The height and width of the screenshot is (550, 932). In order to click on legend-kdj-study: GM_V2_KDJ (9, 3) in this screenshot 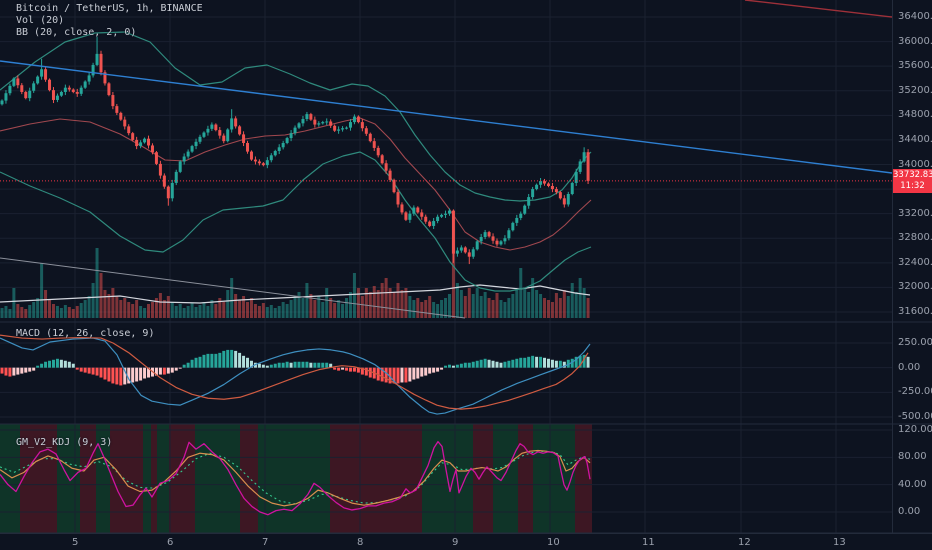, I will do `click(64, 442)`.